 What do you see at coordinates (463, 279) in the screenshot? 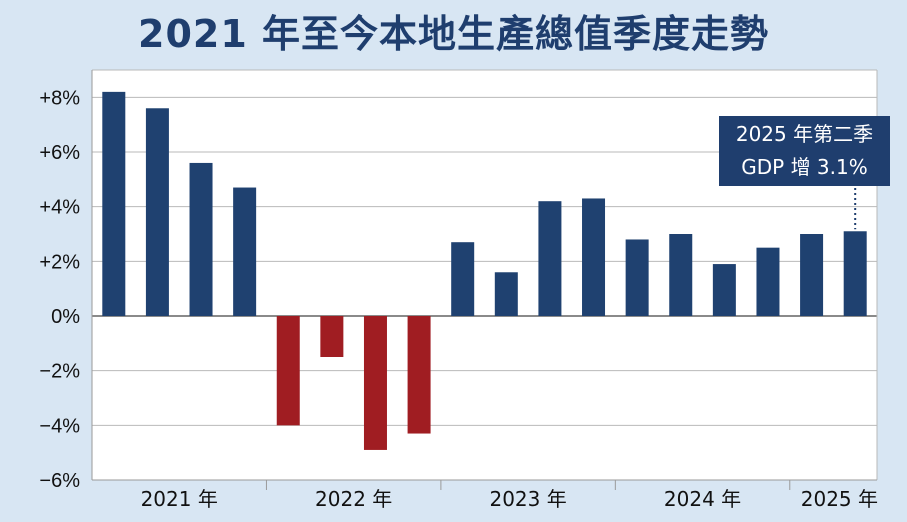
I see `bar-2023-q1` at bounding box center [463, 279].